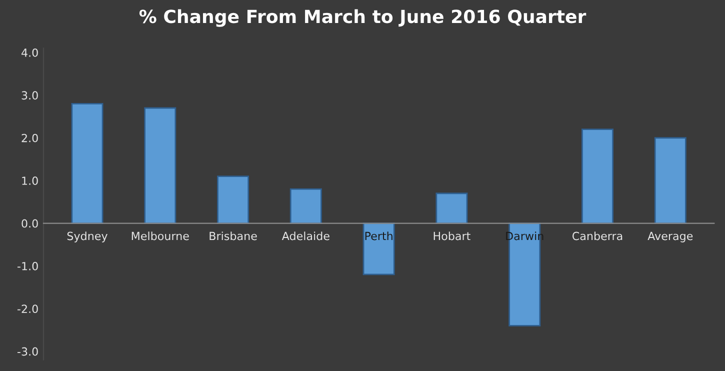 The height and width of the screenshot is (371, 725). Describe the element at coordinates (670, 237) in the screenshot. I see `x-tick-label: Average` at that location.